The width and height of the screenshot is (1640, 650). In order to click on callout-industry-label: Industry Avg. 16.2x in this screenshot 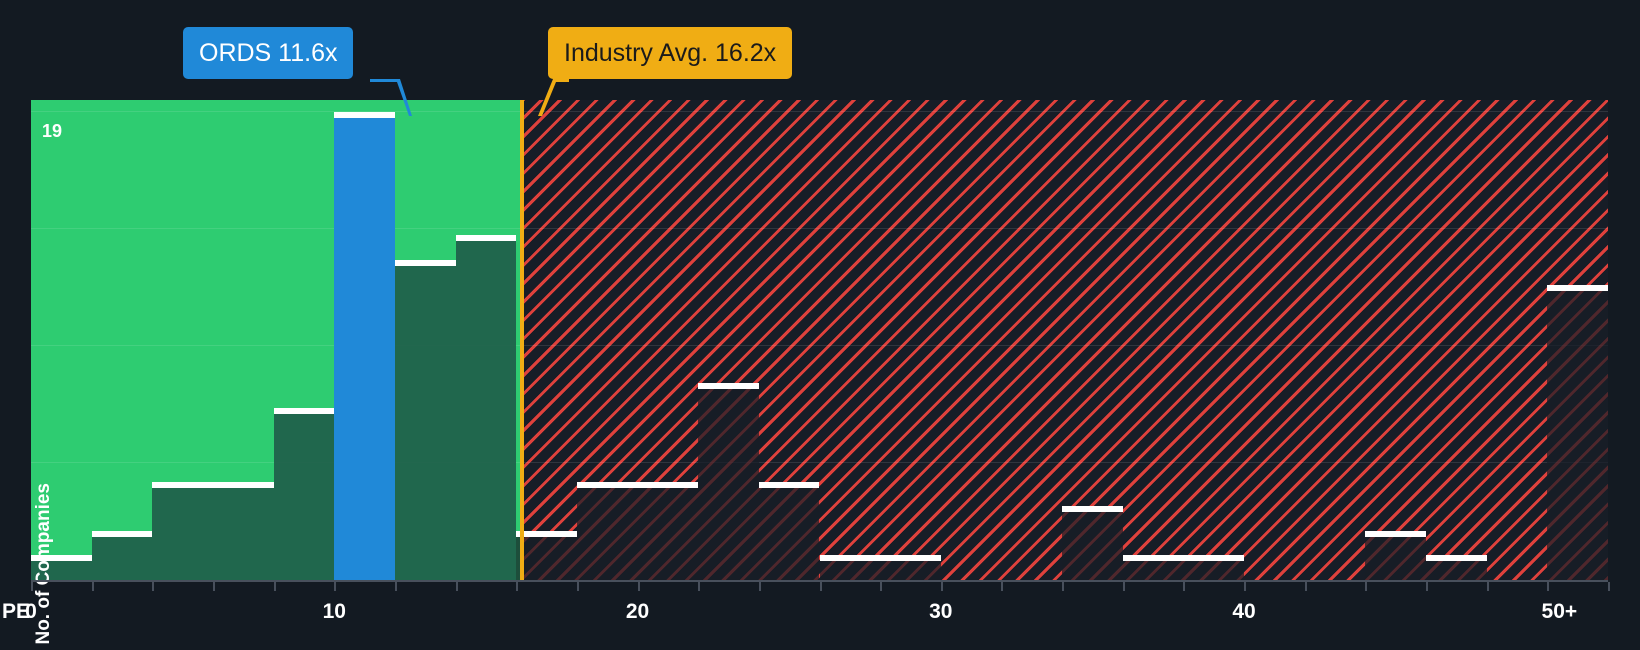, I will do `click(670, 52)`.